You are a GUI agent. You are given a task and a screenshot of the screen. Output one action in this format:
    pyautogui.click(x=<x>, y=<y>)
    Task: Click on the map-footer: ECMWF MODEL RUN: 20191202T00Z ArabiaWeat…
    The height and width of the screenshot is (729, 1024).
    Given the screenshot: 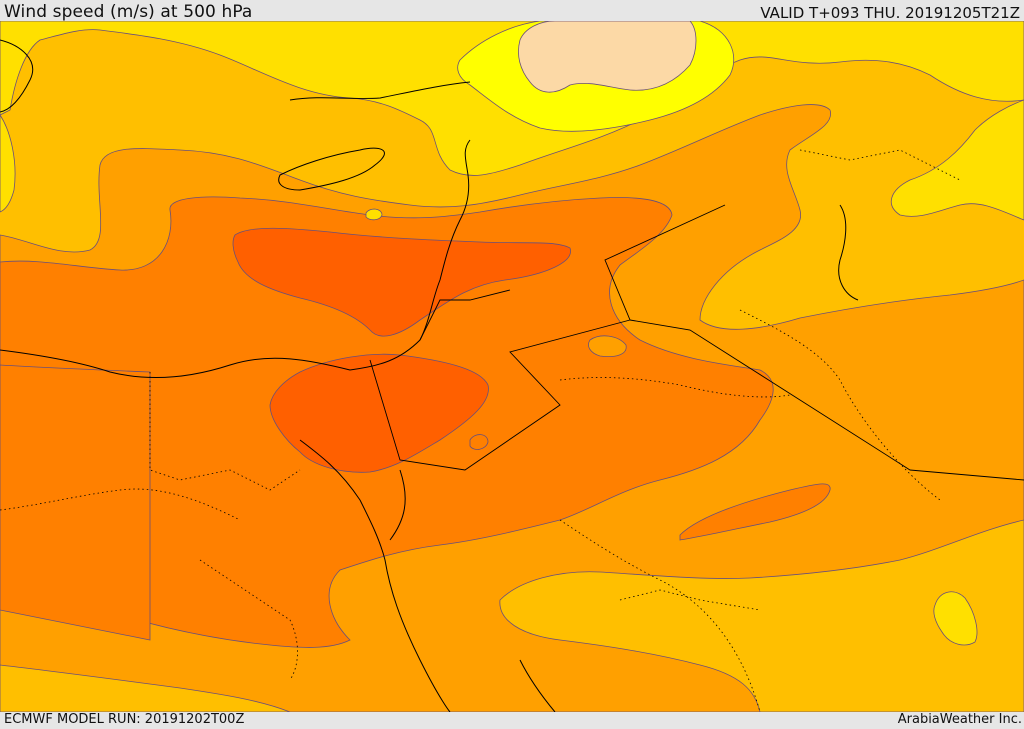 What is the action you would take?
    pyautogui.click(x=512, y=720)
    